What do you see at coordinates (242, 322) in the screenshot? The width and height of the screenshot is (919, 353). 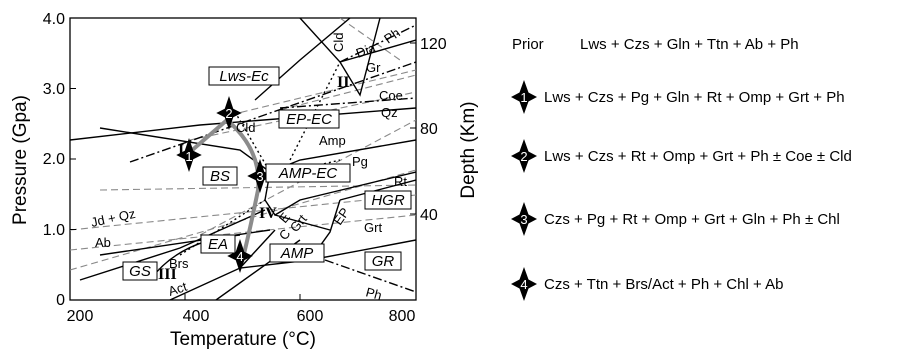 I see `x-axis: 200 400 600 800 Temperature (°C)` at bounding box center [242, 322].